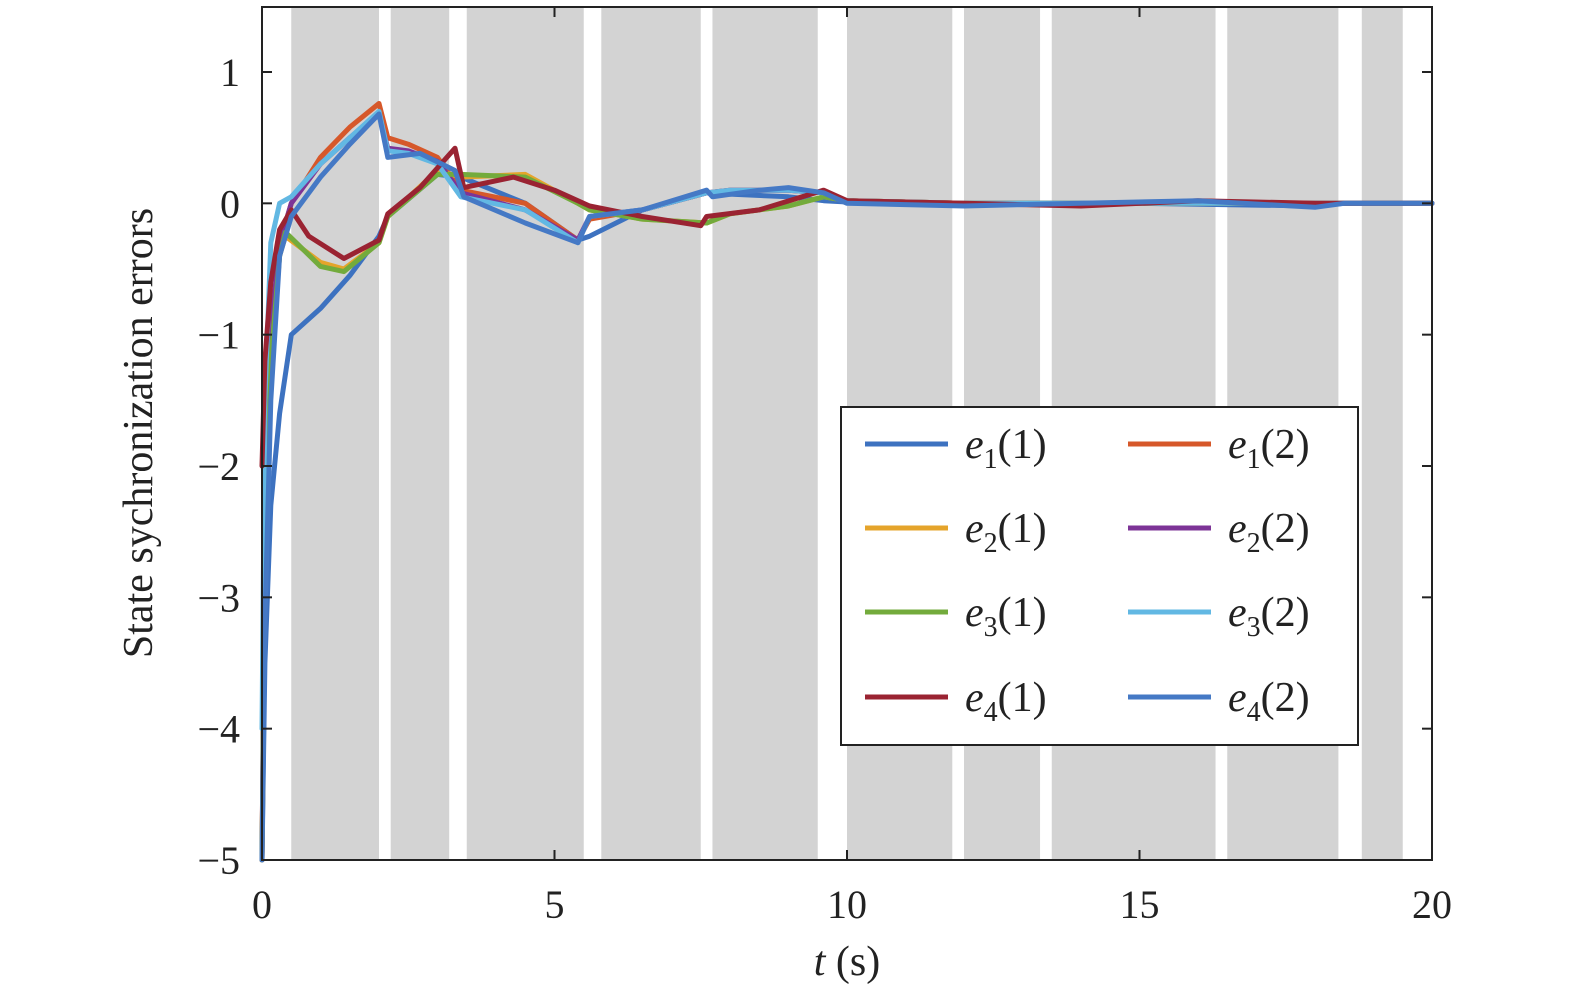 The width and height of the screenshot is (1575, 1002). Describe the element at coordinates (1269, 701) in the screenshot. I see `legend-label: e4(2)` at that location.